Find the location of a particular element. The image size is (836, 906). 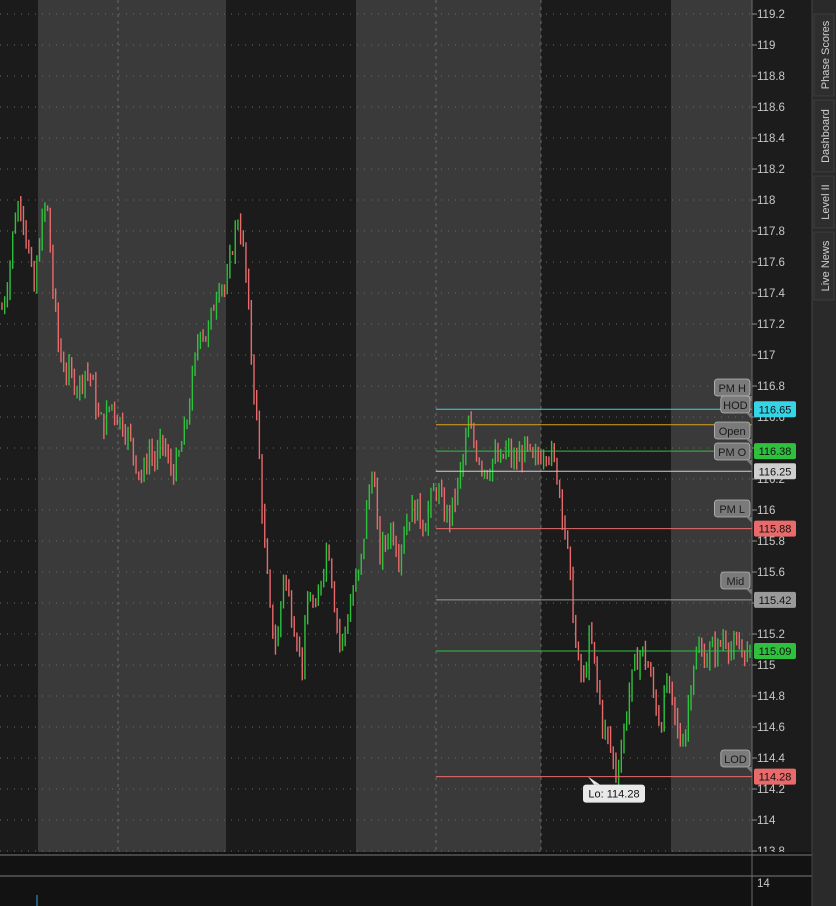

level-name: Open is located at coordinates (732, 432).